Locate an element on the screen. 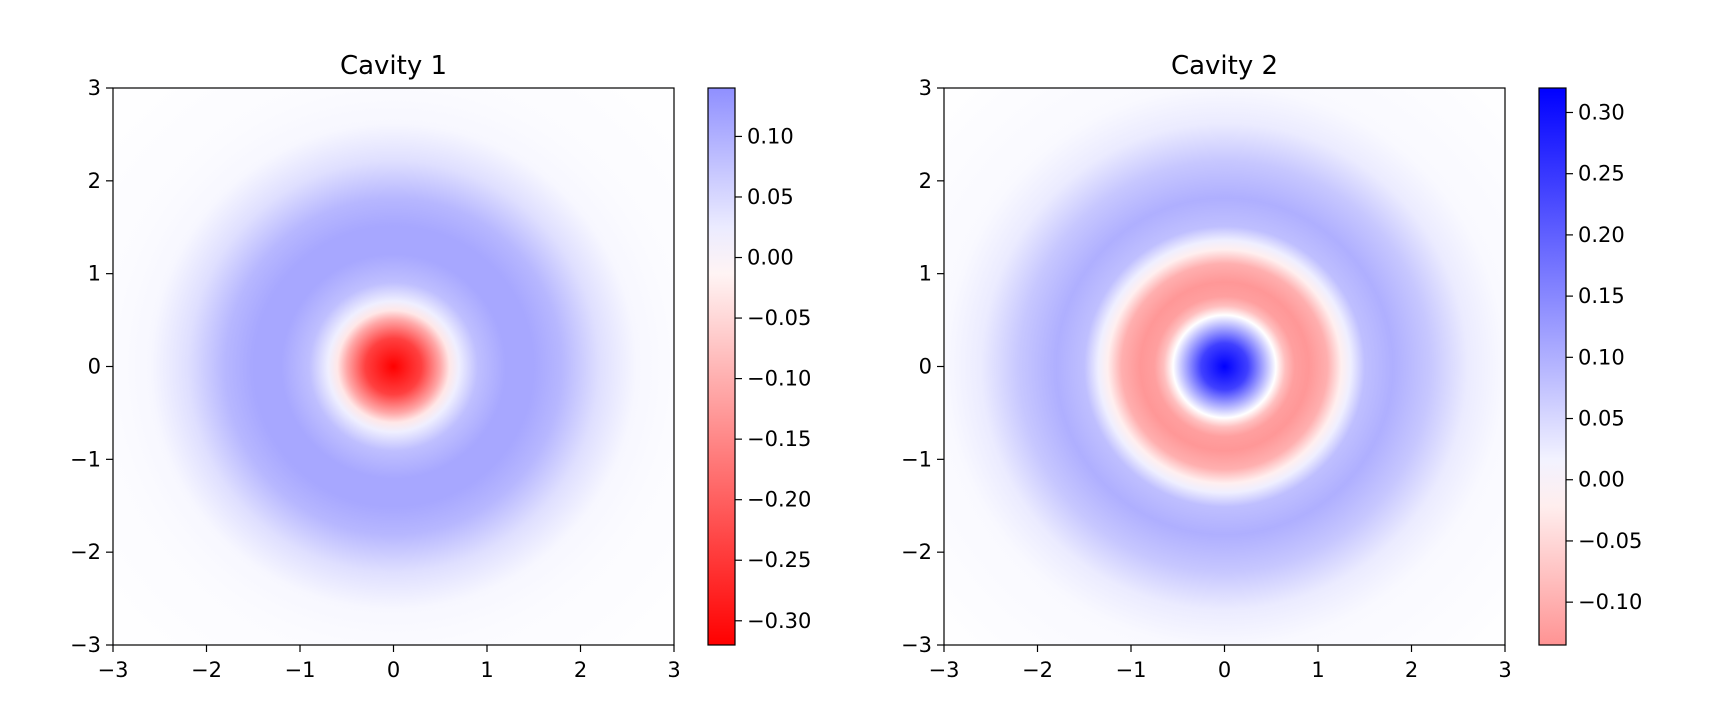 The width and height of the screenshot is (1712, 717). colorbar-tick-label: 0.25 is located at coordinates (1601, 174).